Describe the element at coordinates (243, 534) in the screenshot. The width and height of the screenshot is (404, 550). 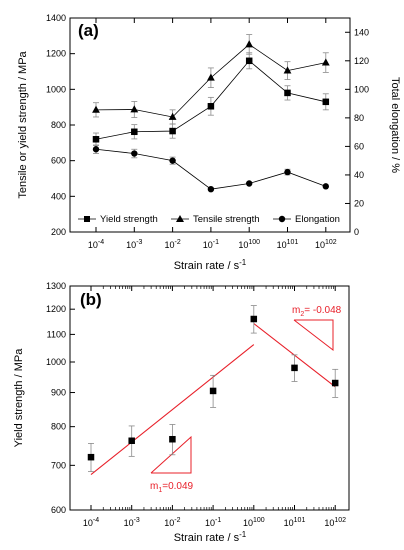
I see `panel-b-x-label-exp: -1` at that location.